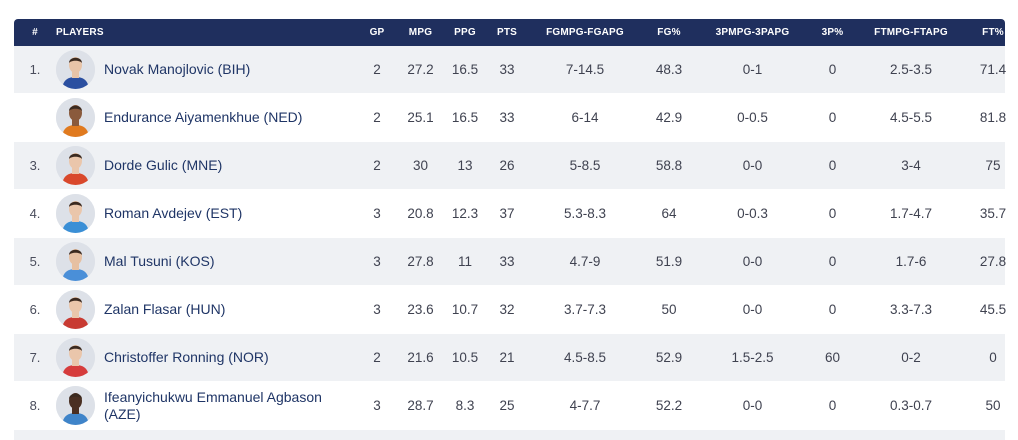 This screenshot has width=1018, height=440. What do you see at coordinates (507, 165) in the screenshot?
I see `pts-cell: 26` at bounding box center [507, 165].